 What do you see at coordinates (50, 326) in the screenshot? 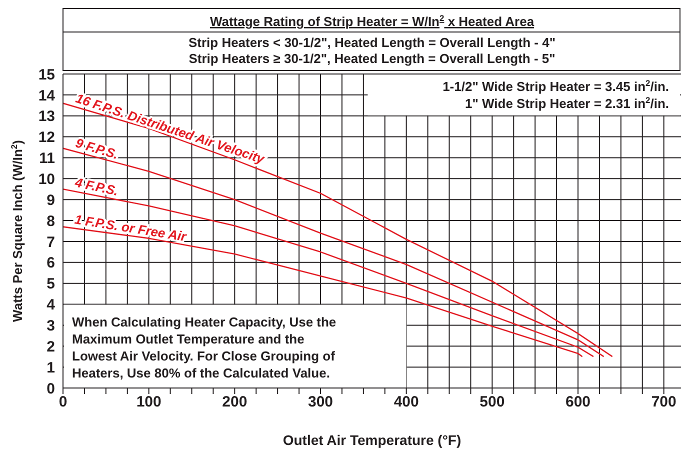
I see `y-tick-label: 3` at bounding box center [50, 326].